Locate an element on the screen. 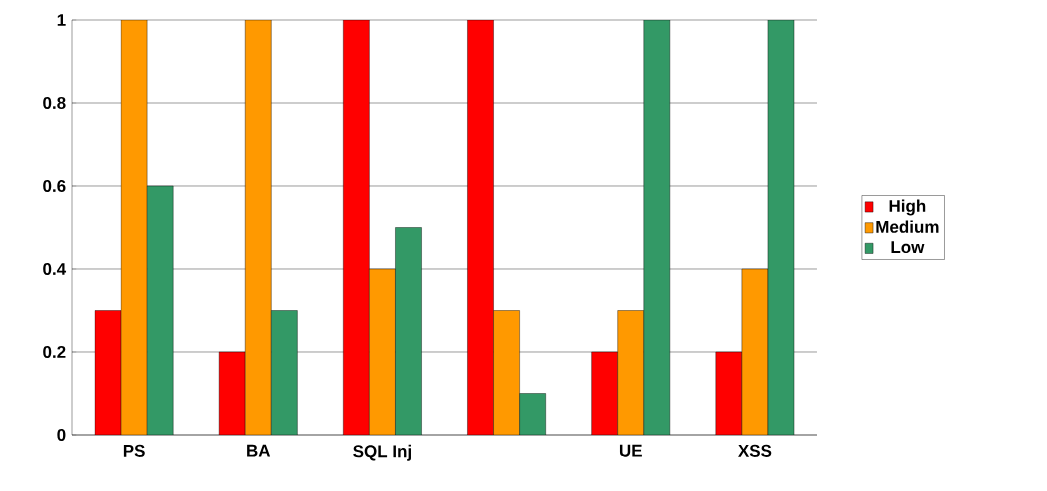 Image resolution: width=1047 pixels, height=491 pixels. y-tick-label: 0.4 is located at coordinates (55, 269).